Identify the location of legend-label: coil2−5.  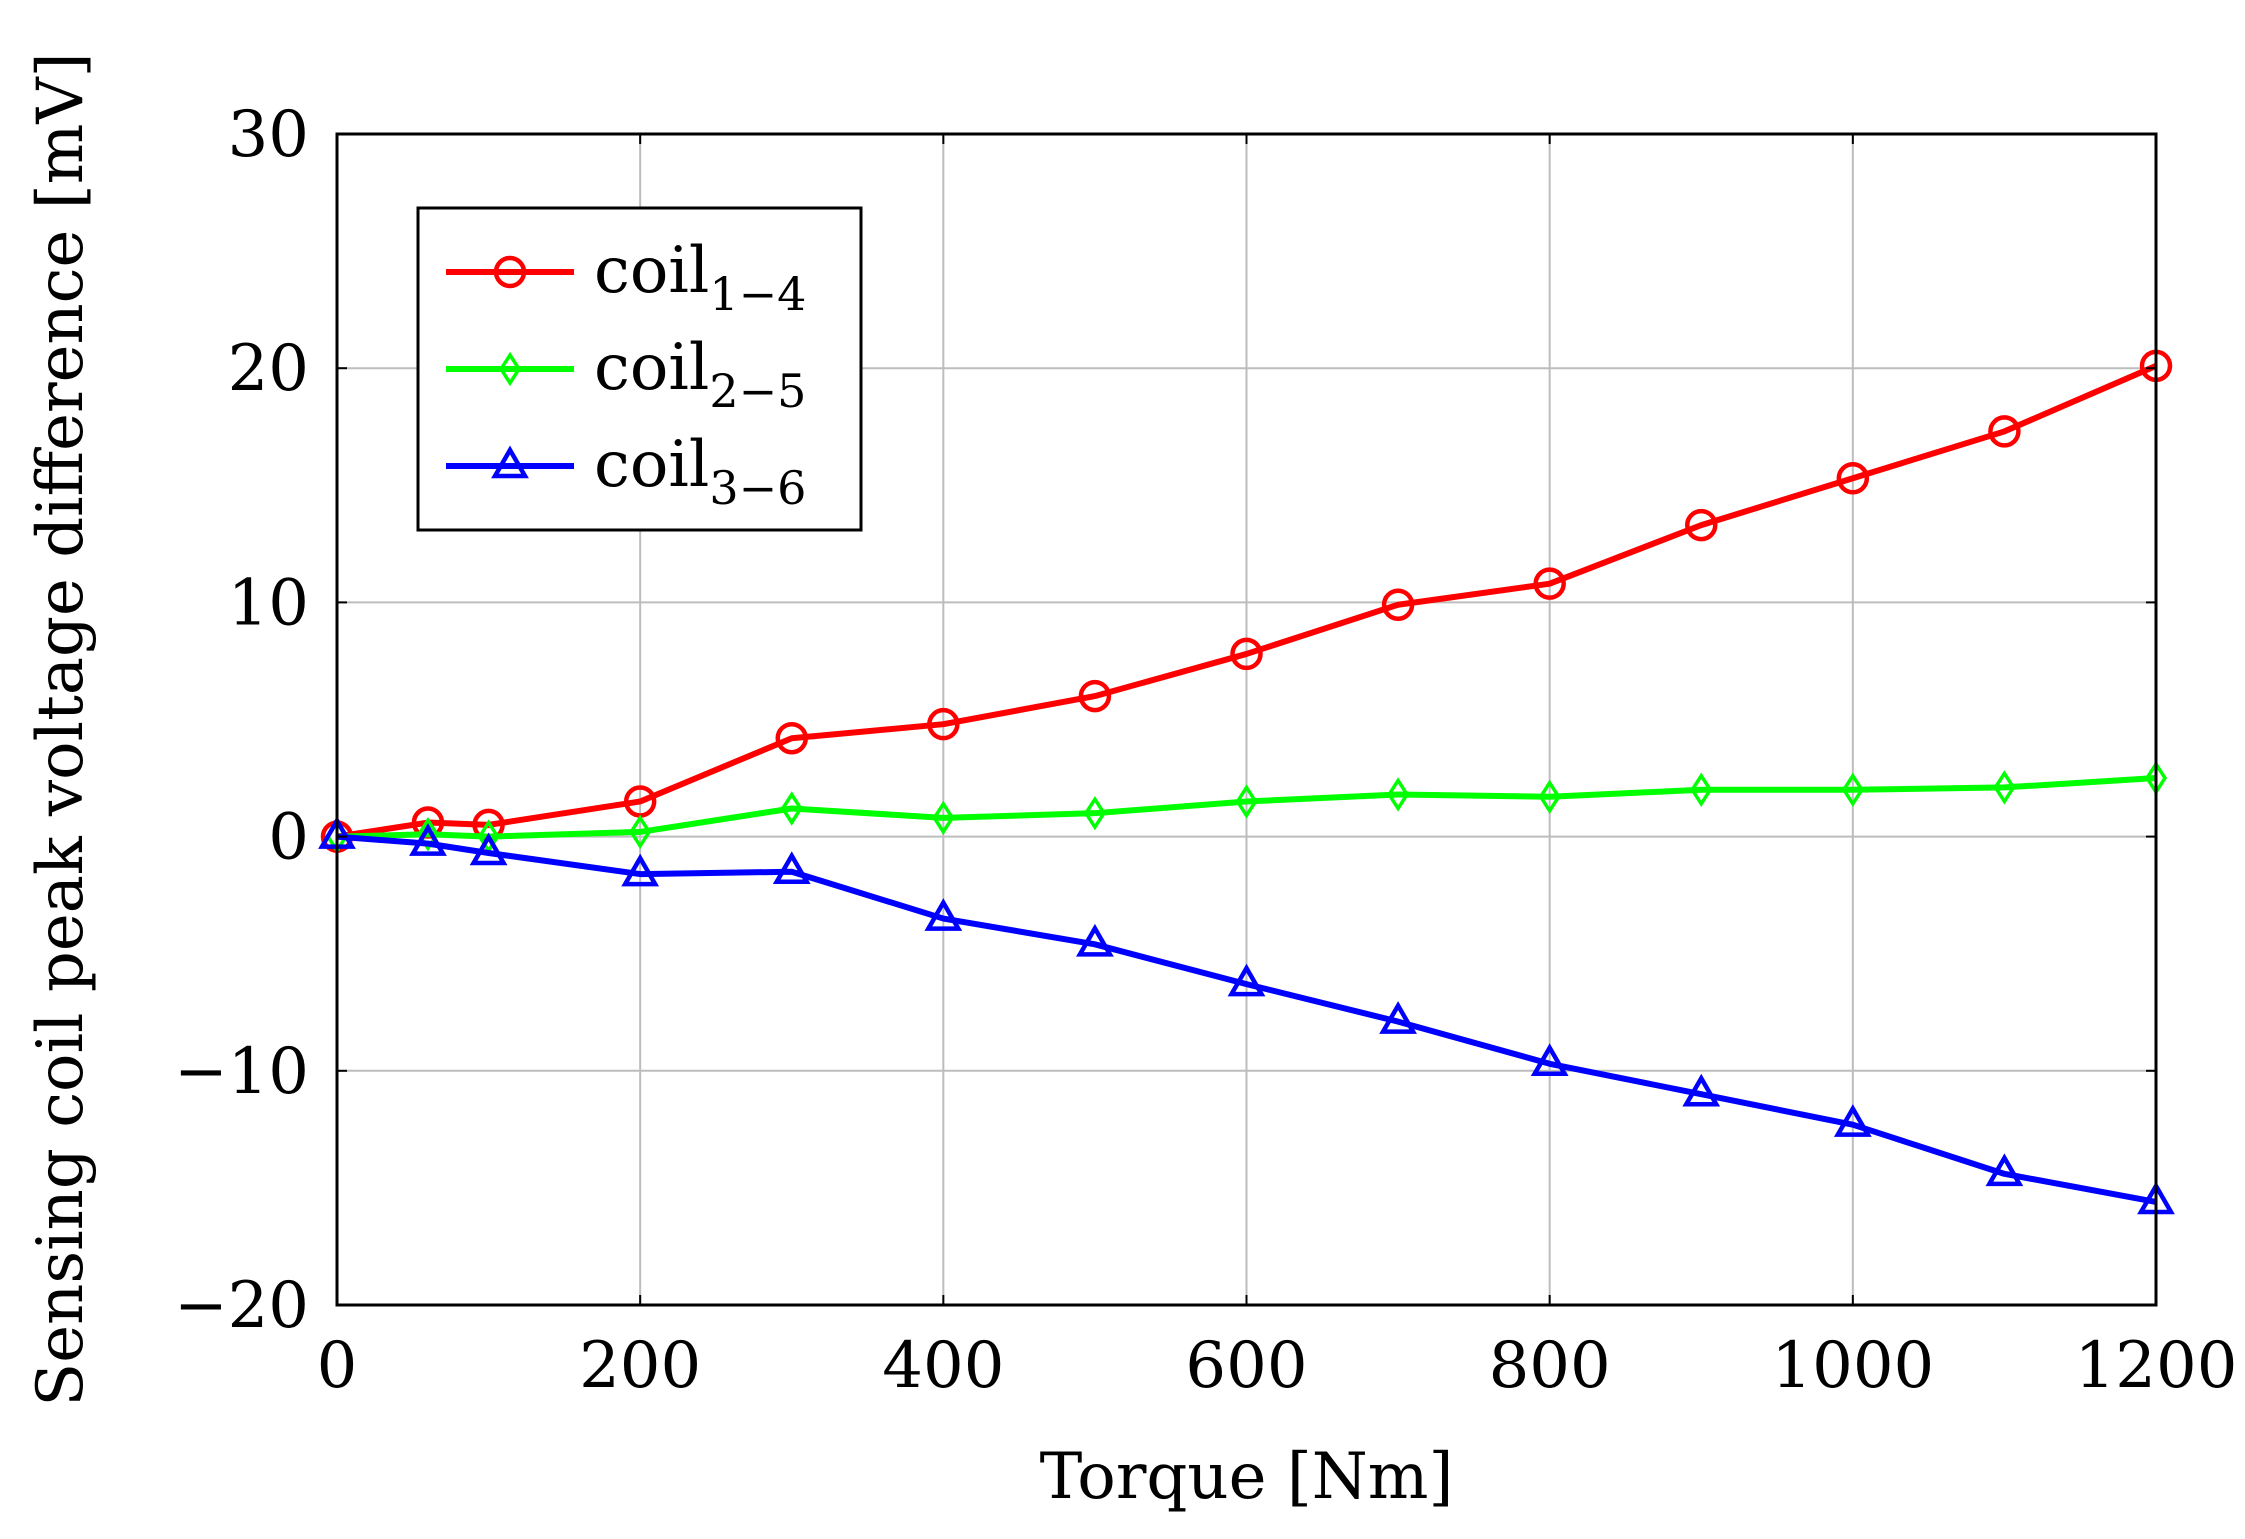
(700, 374).